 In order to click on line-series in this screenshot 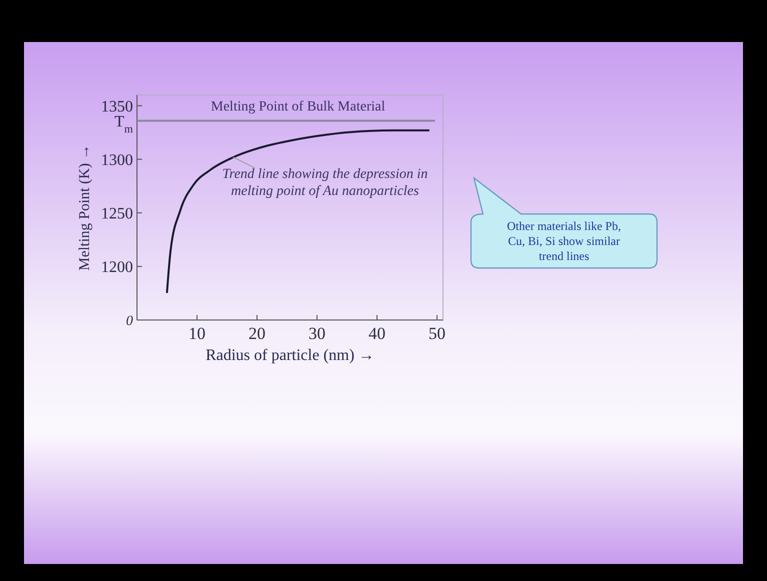, I will do `click(298, 211)`.